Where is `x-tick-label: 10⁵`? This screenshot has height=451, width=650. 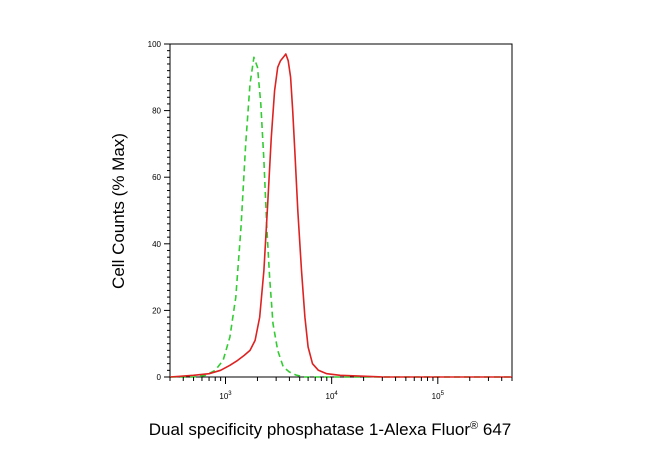 x-tick-label: 10⁵ is located at coordinates (438, 396).